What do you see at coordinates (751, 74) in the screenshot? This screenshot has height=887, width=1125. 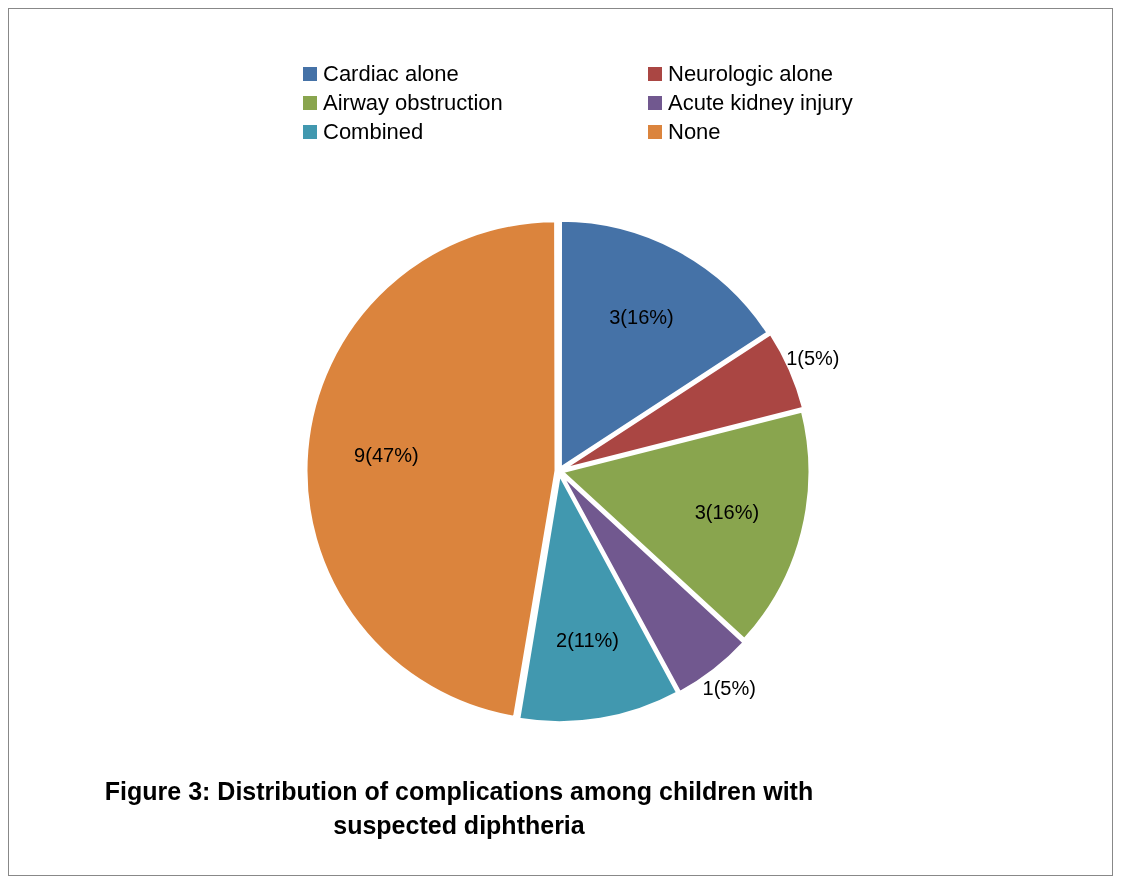 I see `legend-label: Neurologic alone` at bounding box center [751, 74].